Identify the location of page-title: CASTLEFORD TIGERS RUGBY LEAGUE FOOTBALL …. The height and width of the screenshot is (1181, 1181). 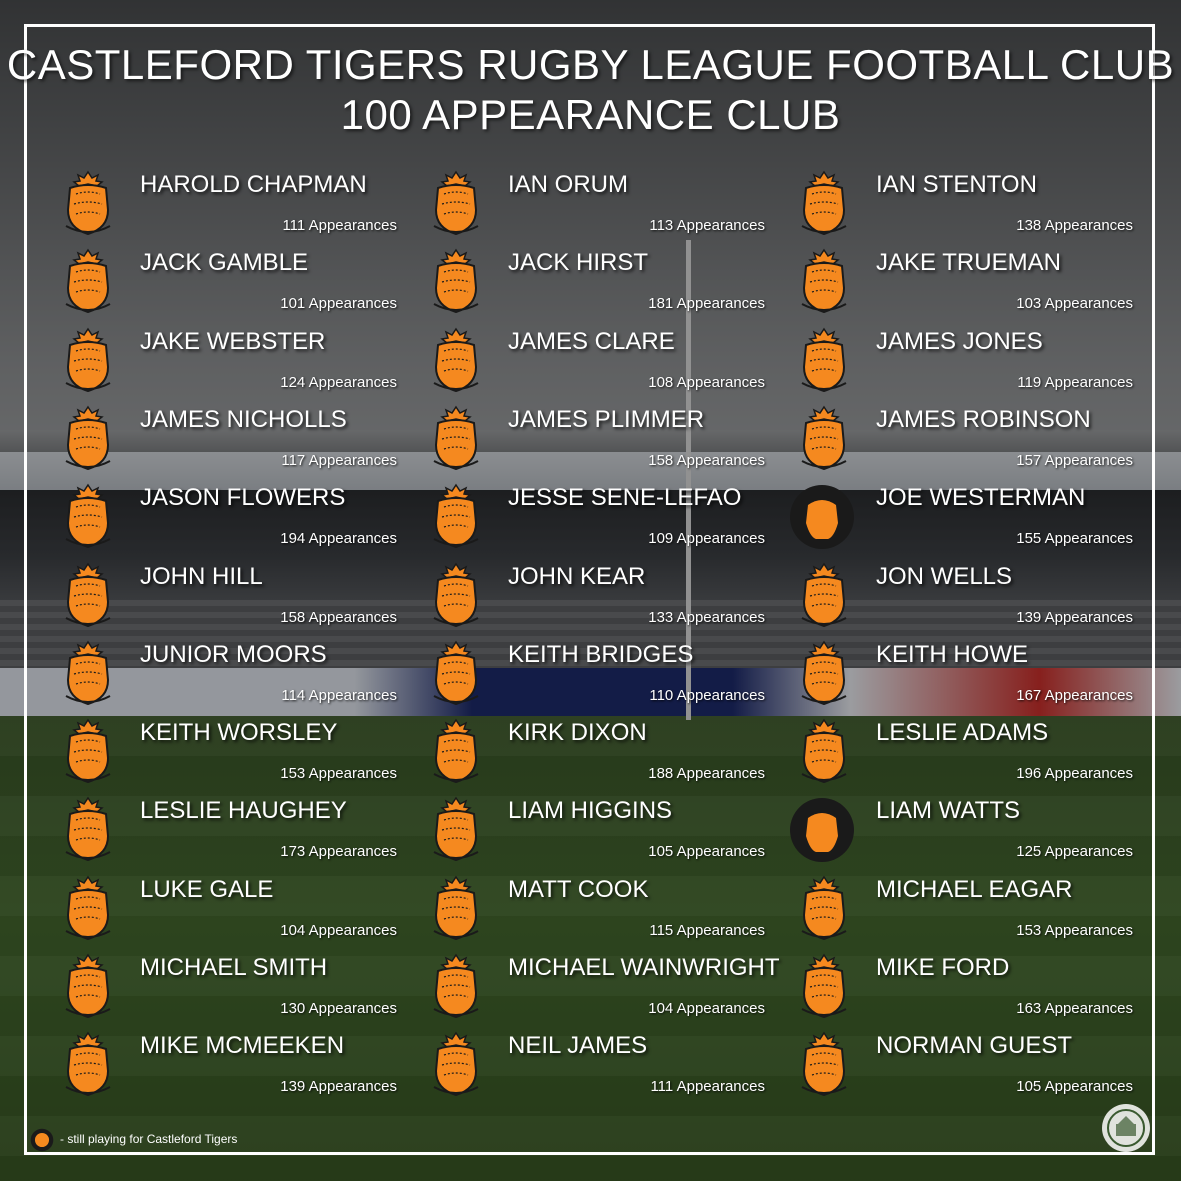
(590, 90).